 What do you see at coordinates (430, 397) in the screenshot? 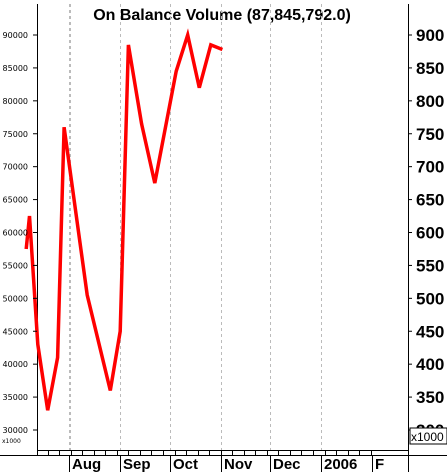
I see `right-tick-label: 350` at bounding box center [430, 397].